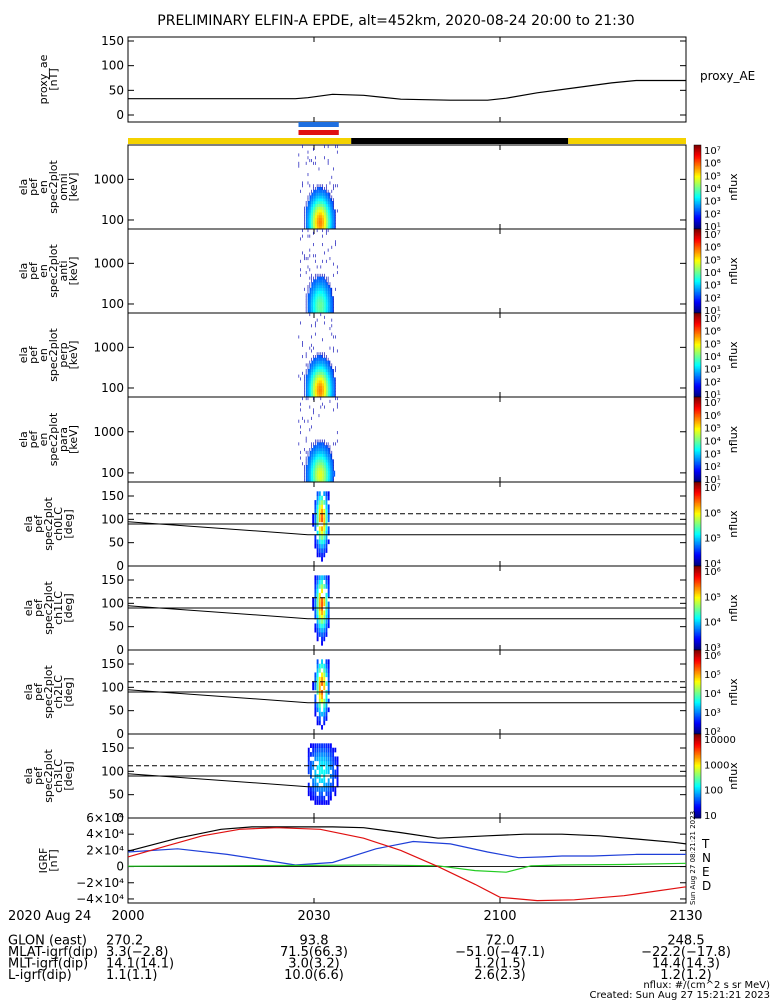  Describe the element at coordinates (112, 304) in the screenshot. I see `energy-panel-tick-label: 100` at that location.